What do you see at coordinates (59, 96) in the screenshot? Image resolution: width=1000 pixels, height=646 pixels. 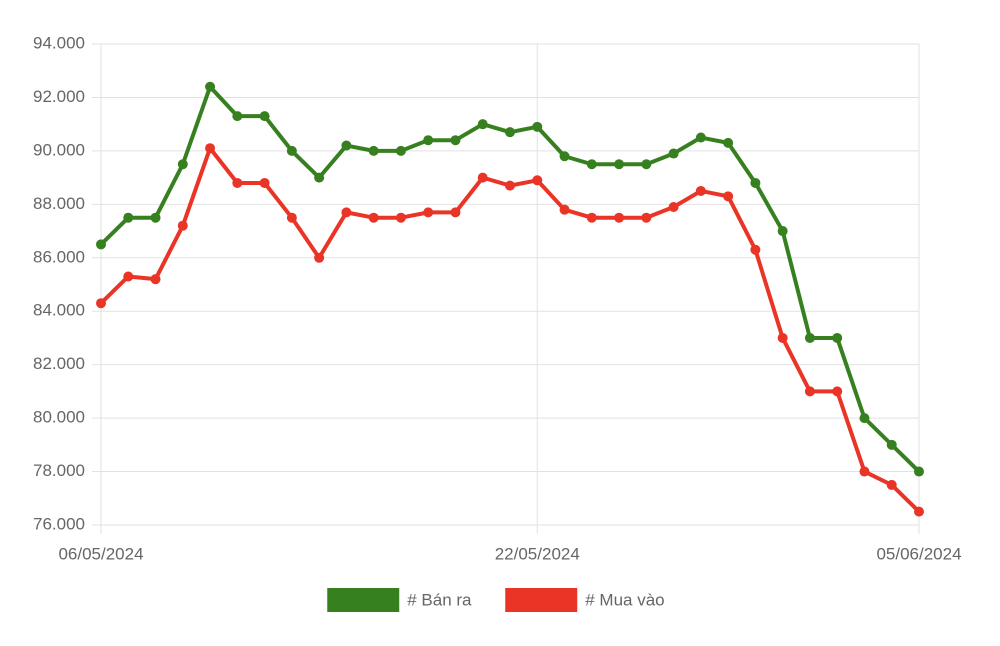 I see `y-tick-label: 92.000` at bounding box center [59, 96].